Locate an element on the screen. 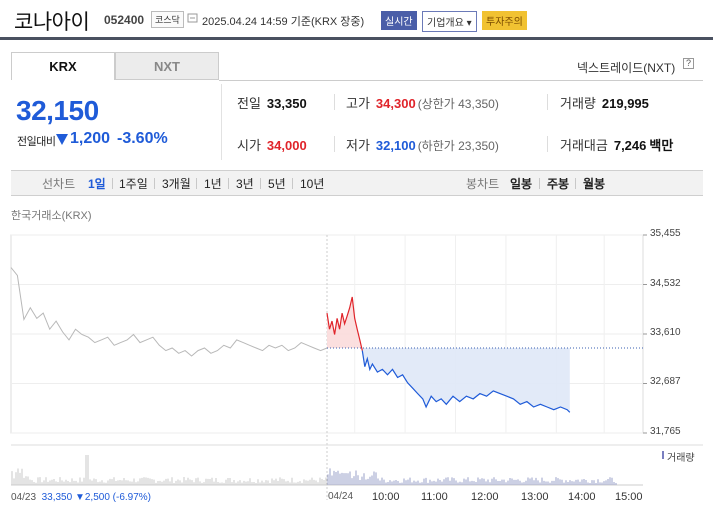 This screenshot has width=713, height=525. stock-name: 코나아이 is located at coordinates (52, 22).